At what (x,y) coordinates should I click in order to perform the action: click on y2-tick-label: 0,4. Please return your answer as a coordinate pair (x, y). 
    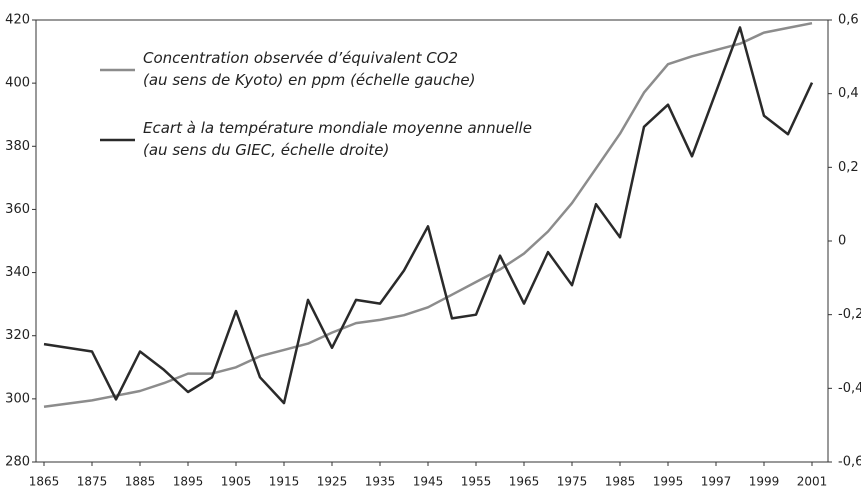
    Looking at the image, I should click on (848, 93).